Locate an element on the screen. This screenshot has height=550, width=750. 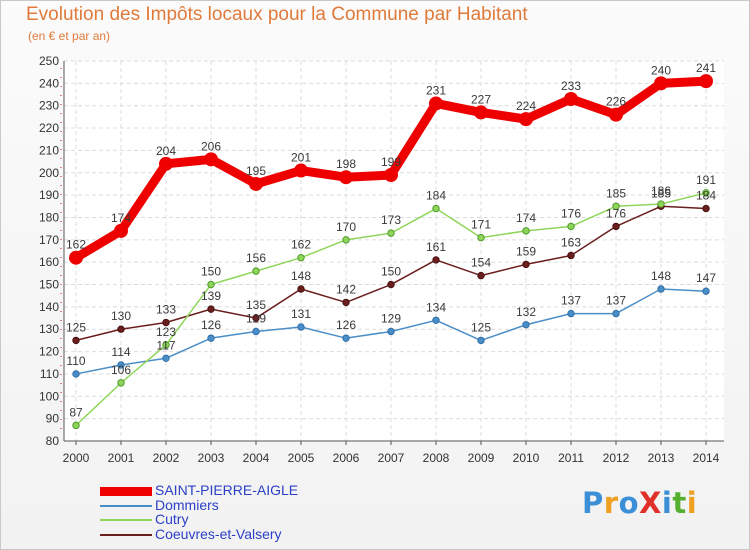
data-label: 131 is located at coordinates (301, 314).